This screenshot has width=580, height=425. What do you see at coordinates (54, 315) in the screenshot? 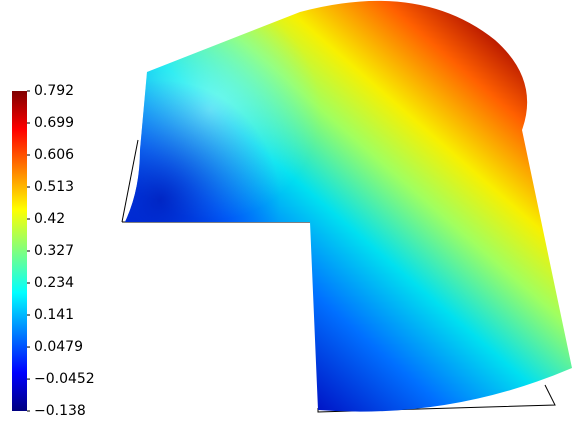
I see `tick-label: 0.141` at bounding box center [54, 315].